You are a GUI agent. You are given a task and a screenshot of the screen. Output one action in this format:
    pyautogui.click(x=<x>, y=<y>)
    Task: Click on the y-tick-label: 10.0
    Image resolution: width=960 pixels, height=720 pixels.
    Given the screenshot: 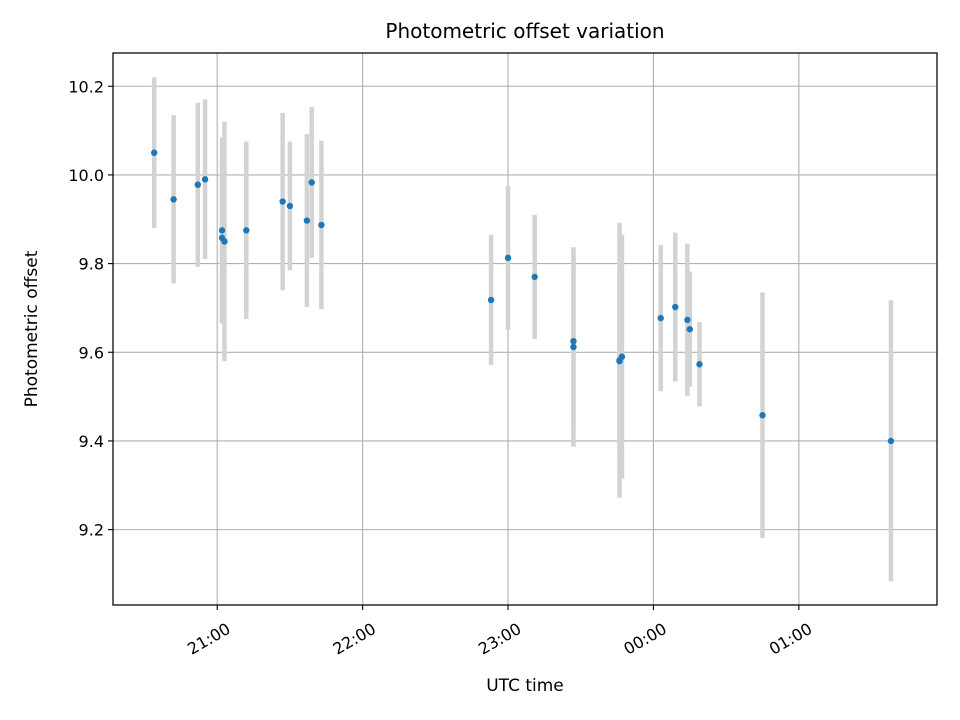 What is the action you would take?
    pyautogui.click(x=86, y=175)
    